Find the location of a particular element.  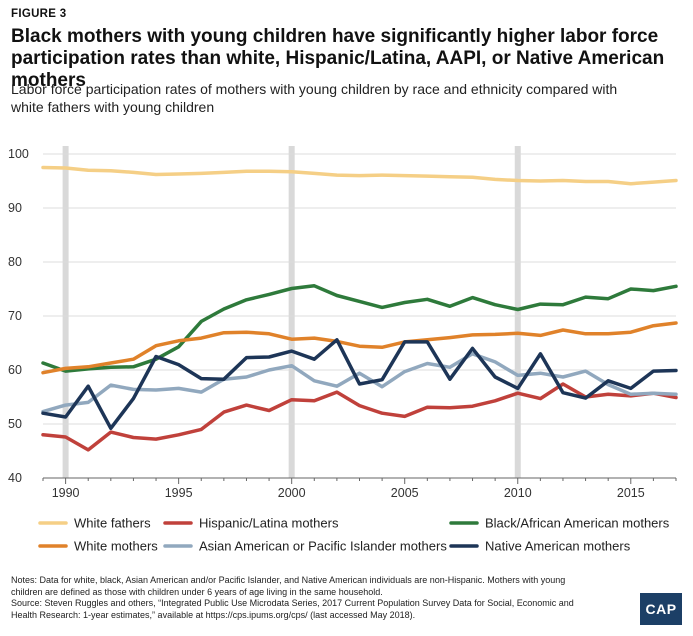

y-tick-label: 90 is located at coordinates (15, 208).